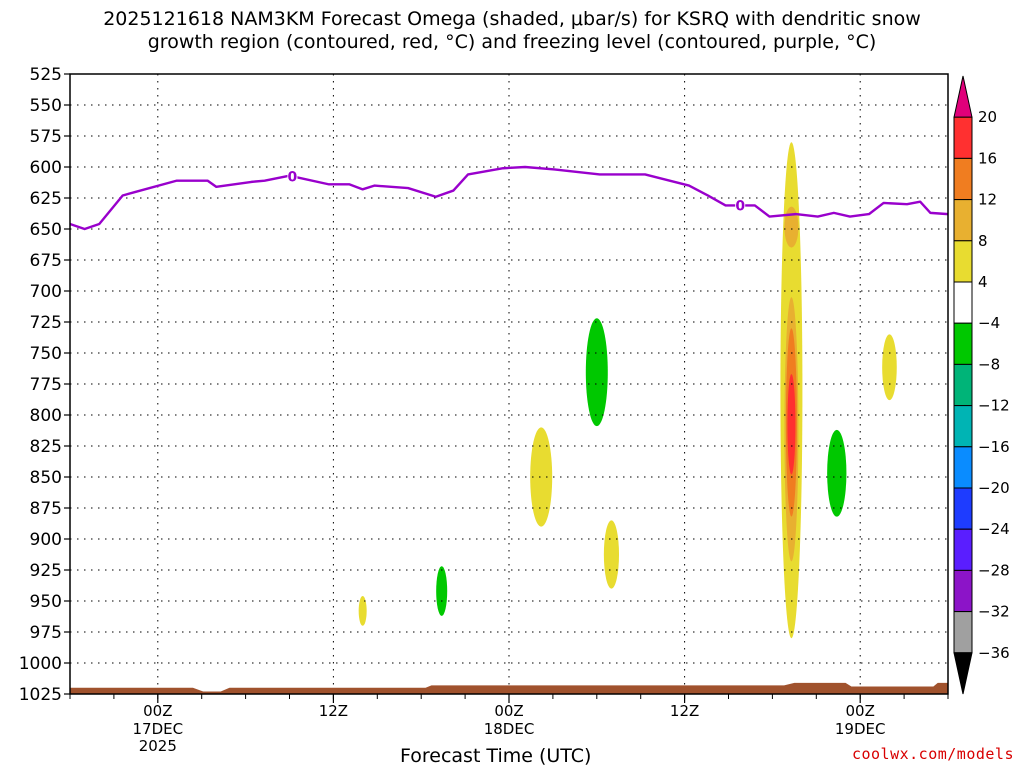  I want to click on y-tick-label-625: 625, so click(46, 199).